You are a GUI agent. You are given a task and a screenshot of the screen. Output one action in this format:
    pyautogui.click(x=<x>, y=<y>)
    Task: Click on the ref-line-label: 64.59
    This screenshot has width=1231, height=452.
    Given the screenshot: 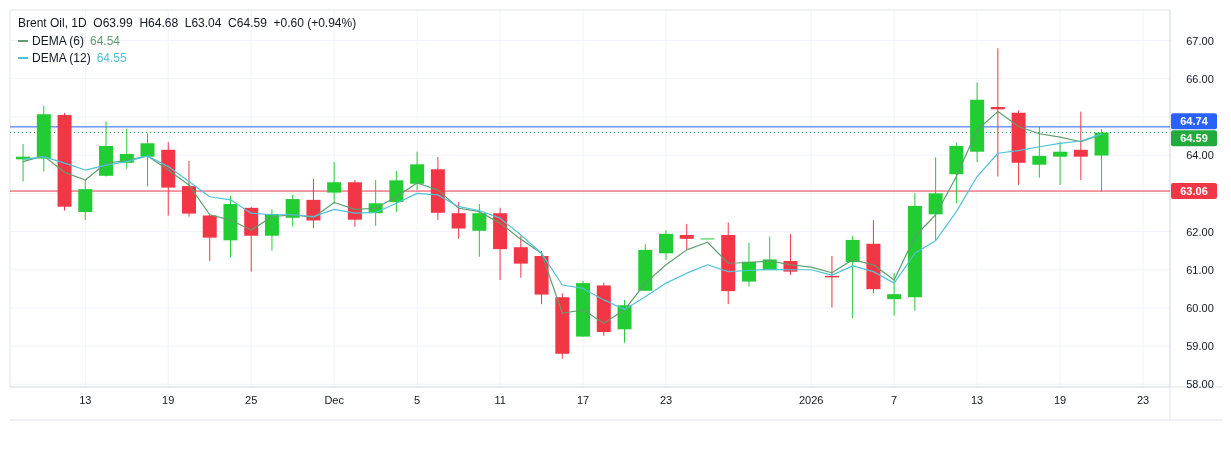 What is the action you would take?
    pyautogui.click(x=1194, y=138)
    